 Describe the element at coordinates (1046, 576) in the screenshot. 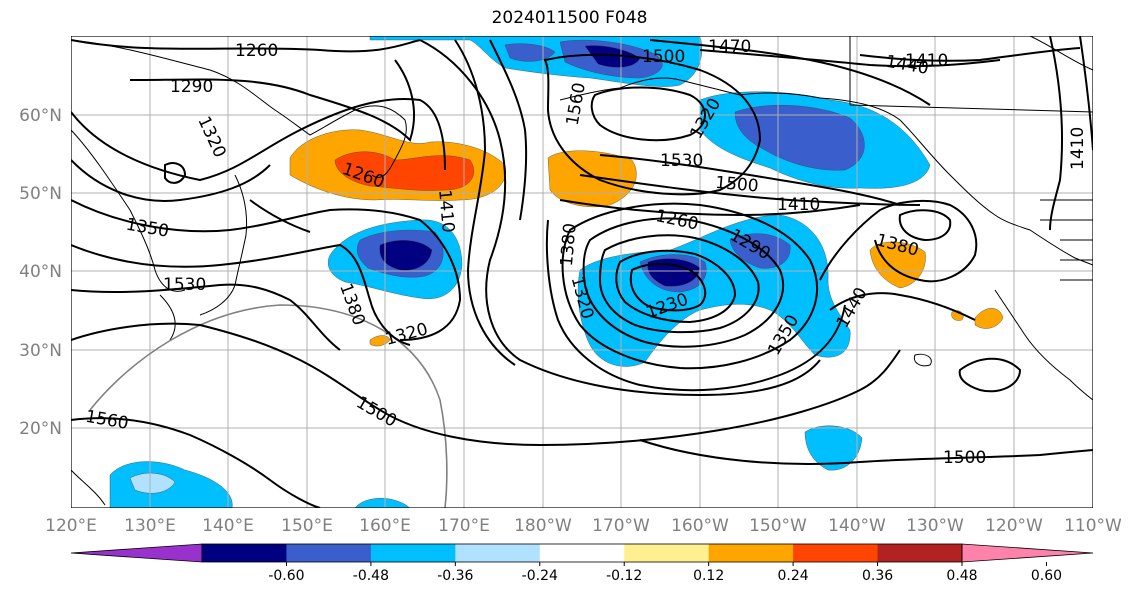

I see `colorbar-tick-label: 0.60` at that location.